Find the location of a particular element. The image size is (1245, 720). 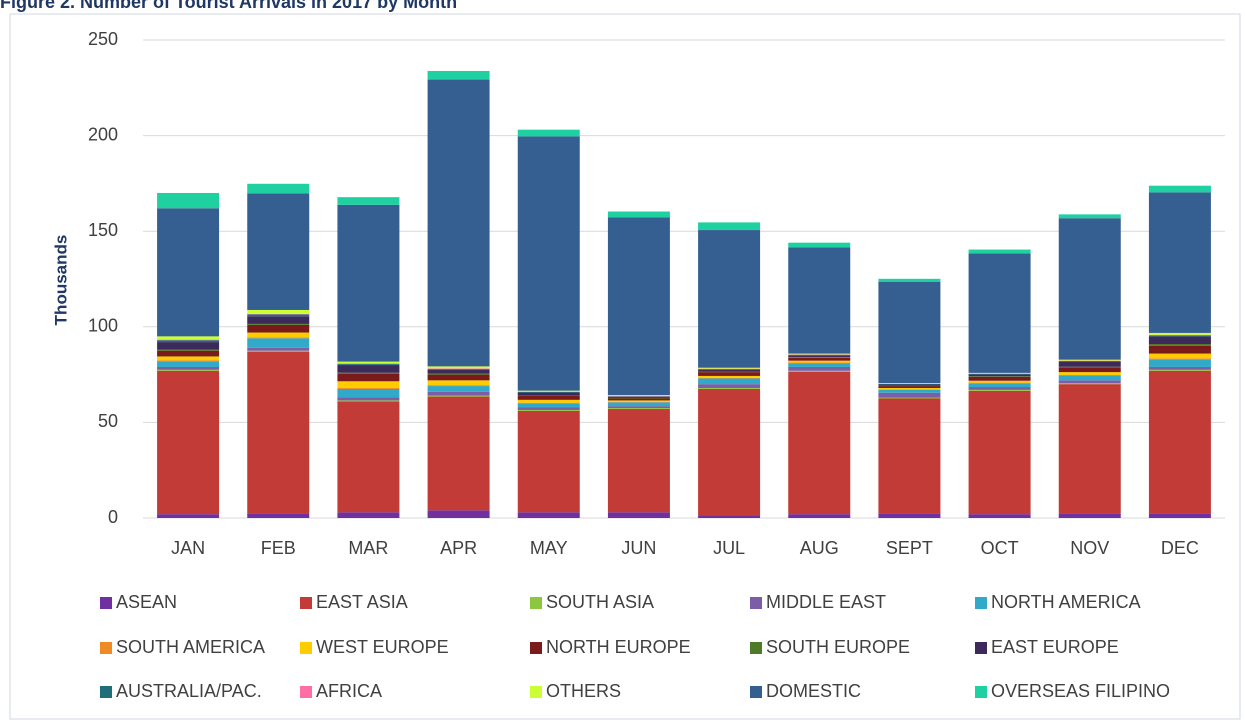

legend-label: NORTH AMERICA is located at coordinates (1066, 602).